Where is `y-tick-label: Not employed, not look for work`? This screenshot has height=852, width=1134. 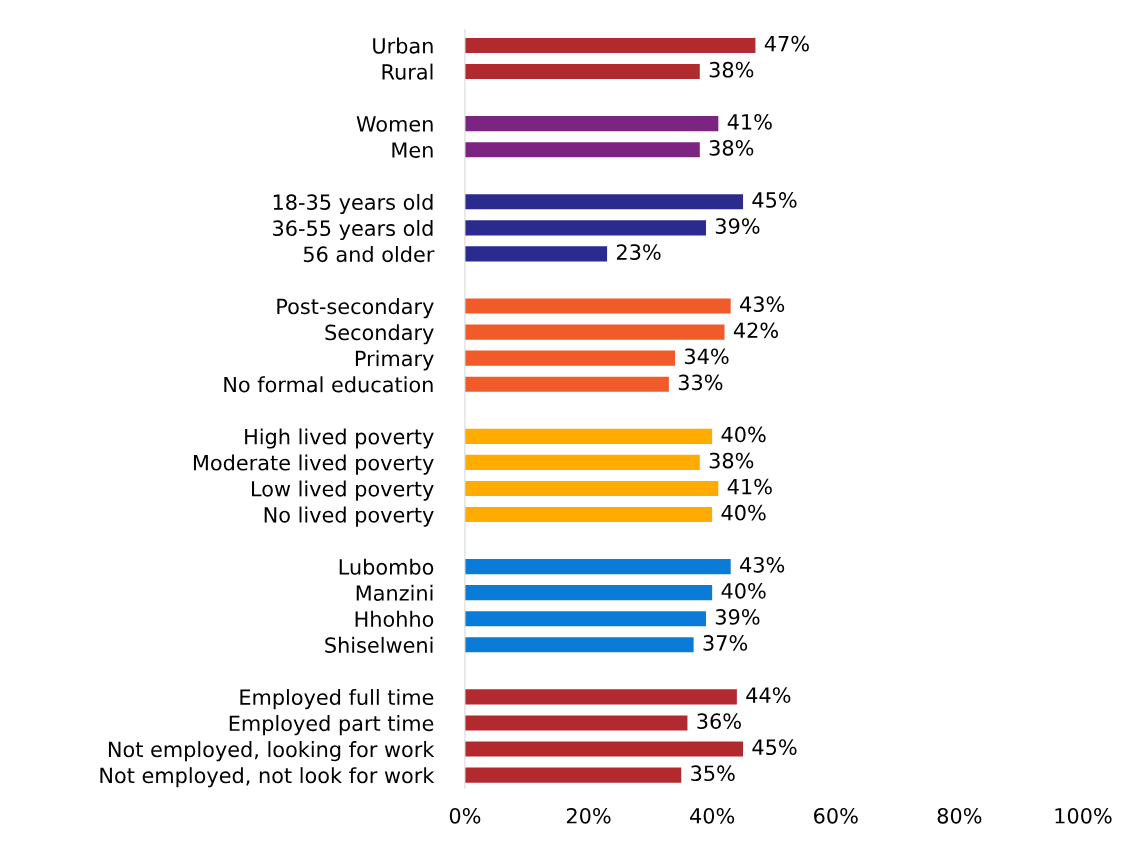 y-tick-label: Not employed, not look for work is located at coordinates (267, 777).